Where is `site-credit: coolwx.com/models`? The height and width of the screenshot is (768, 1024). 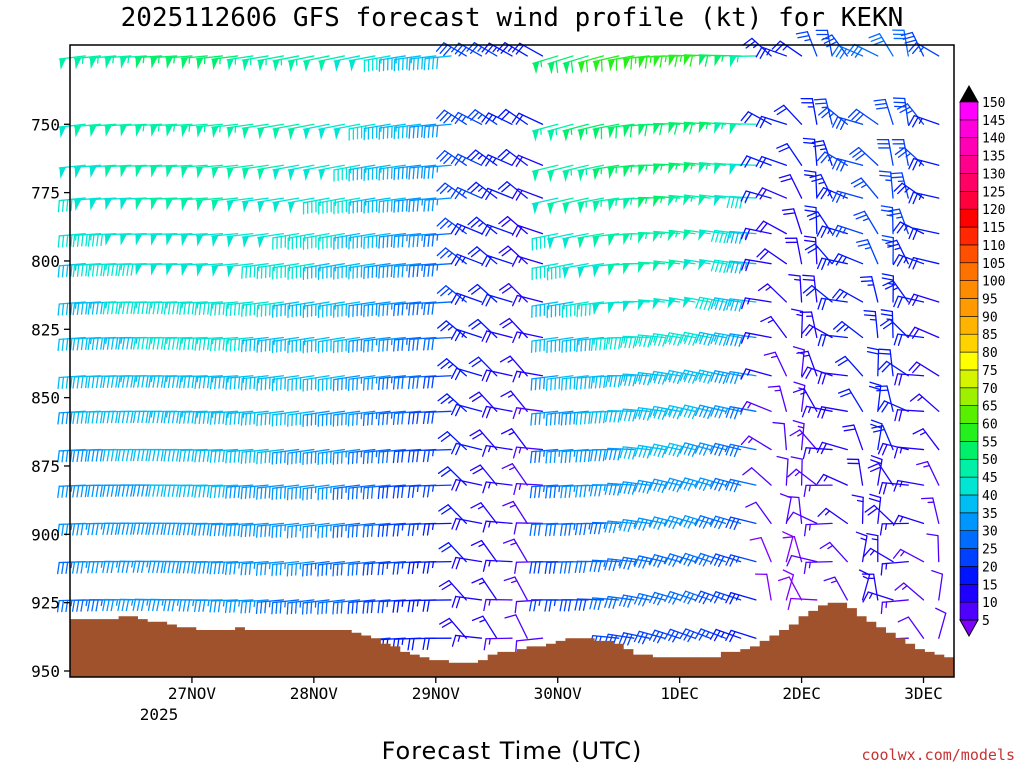 site-credit: coolwx.com/models is located at coordinates (938, 755).